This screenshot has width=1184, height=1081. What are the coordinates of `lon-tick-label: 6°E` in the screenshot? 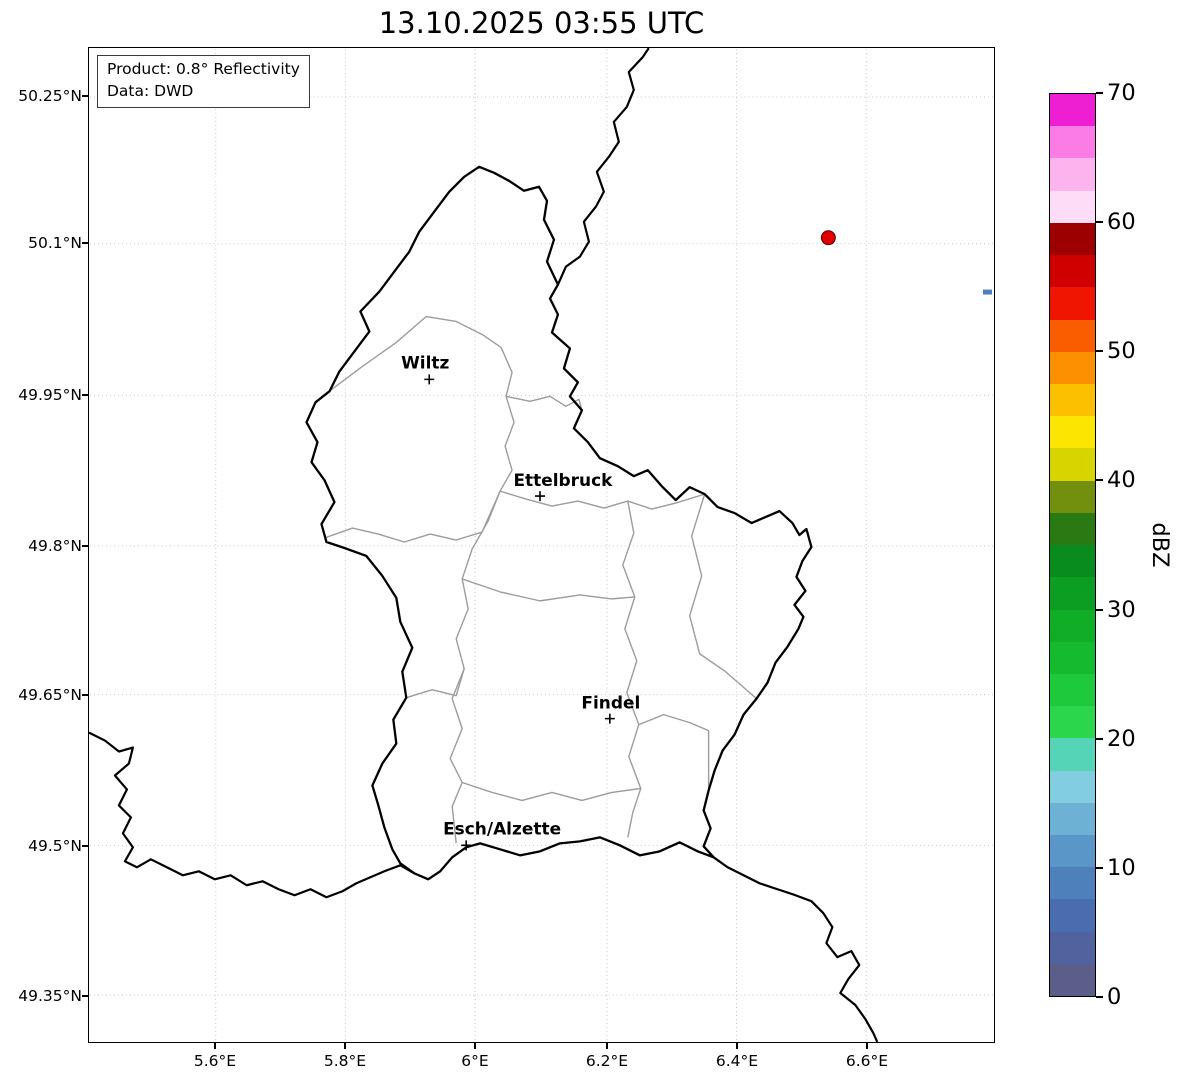 It's located at (475, 1061).